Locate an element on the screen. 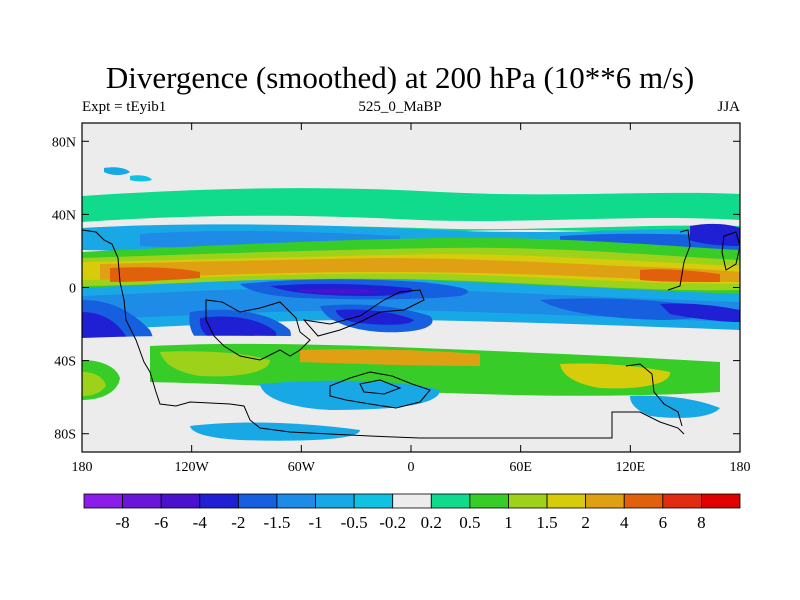 Image resolution: width=800 pixels, height=600 pixels. colorbar is located at coordinates (412, 501).